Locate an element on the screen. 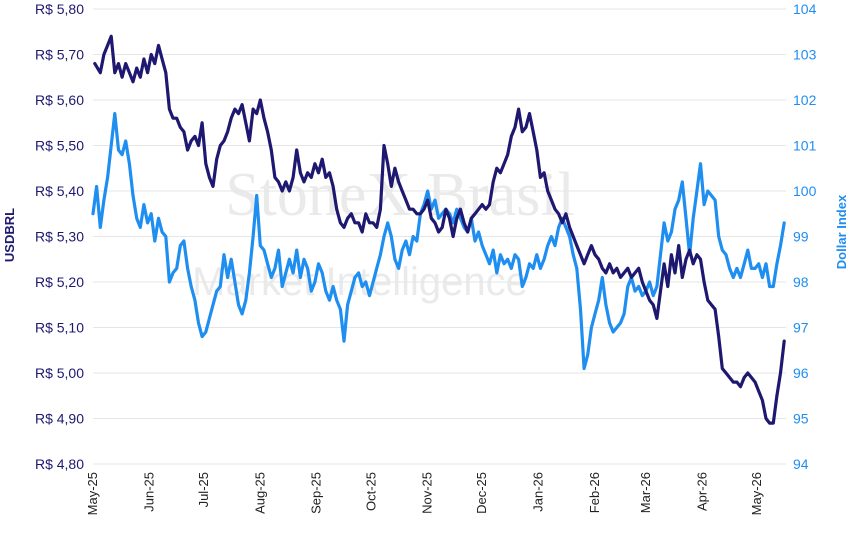 The width and height of the screenshot is (855, 539). x-tick-label: Feb-26 is located at coordinates (594, 492).